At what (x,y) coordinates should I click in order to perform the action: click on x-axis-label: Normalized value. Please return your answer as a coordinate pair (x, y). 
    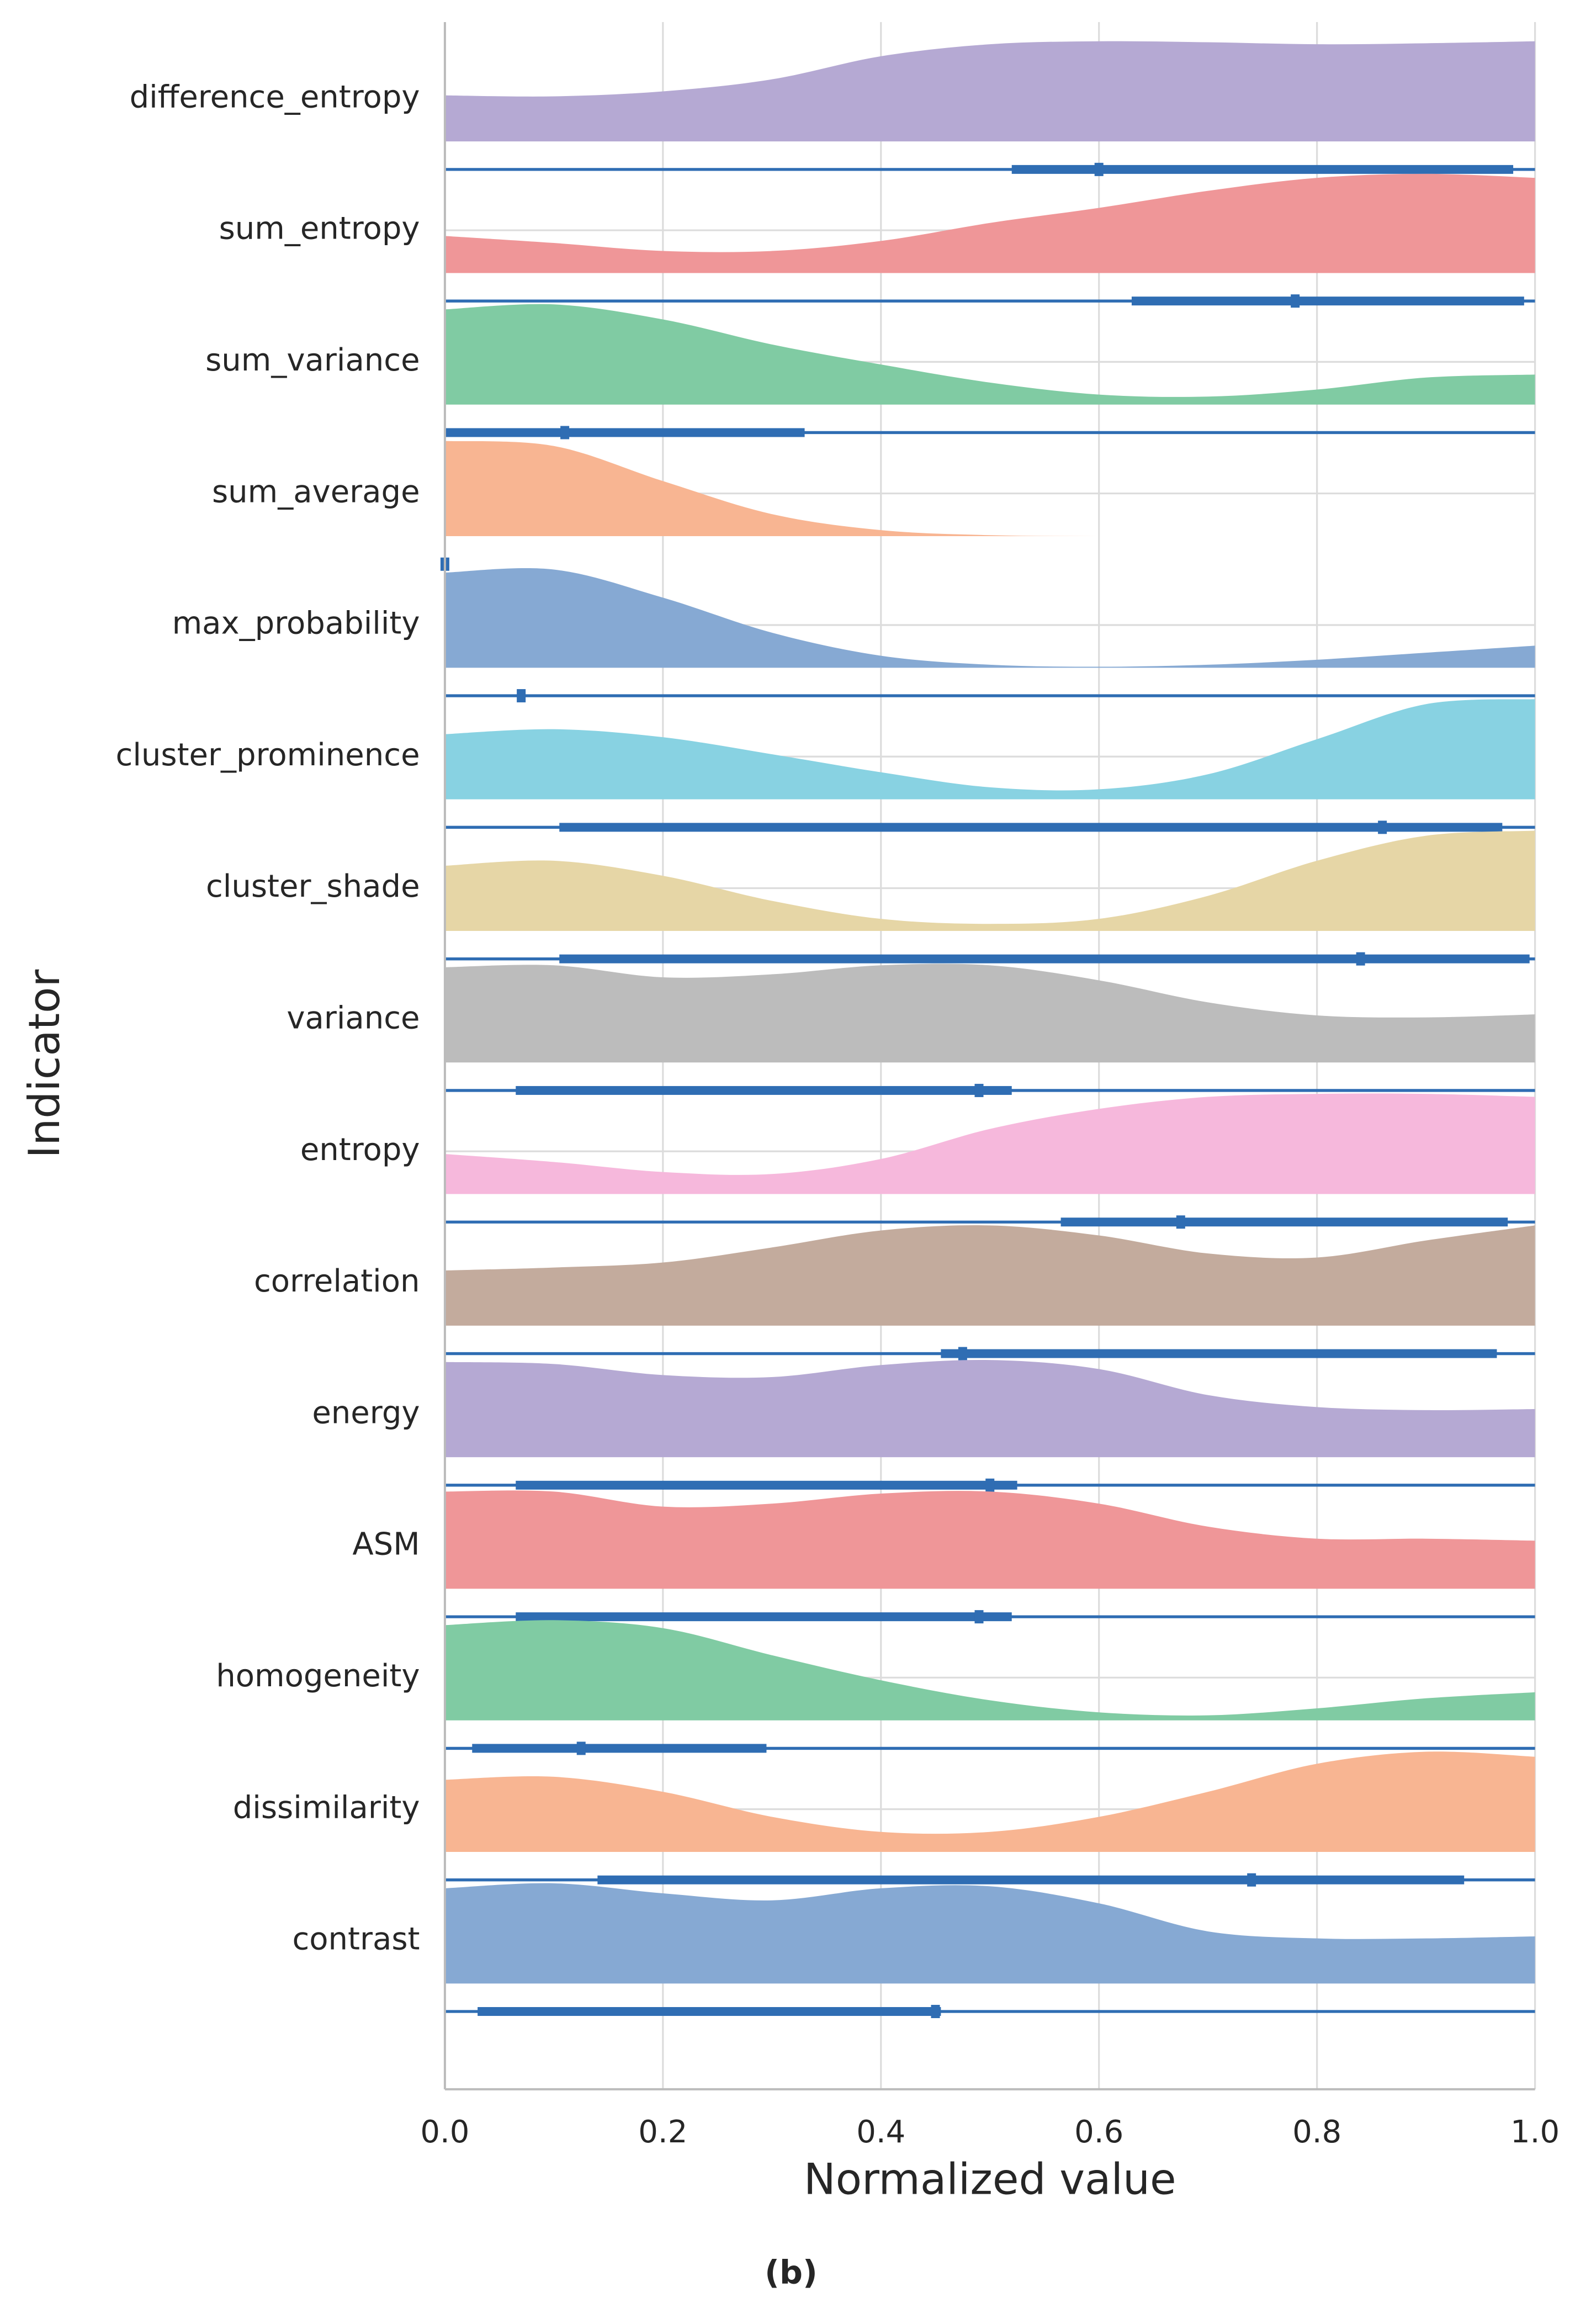
    Looking at the image, I should click on (990, 2179).